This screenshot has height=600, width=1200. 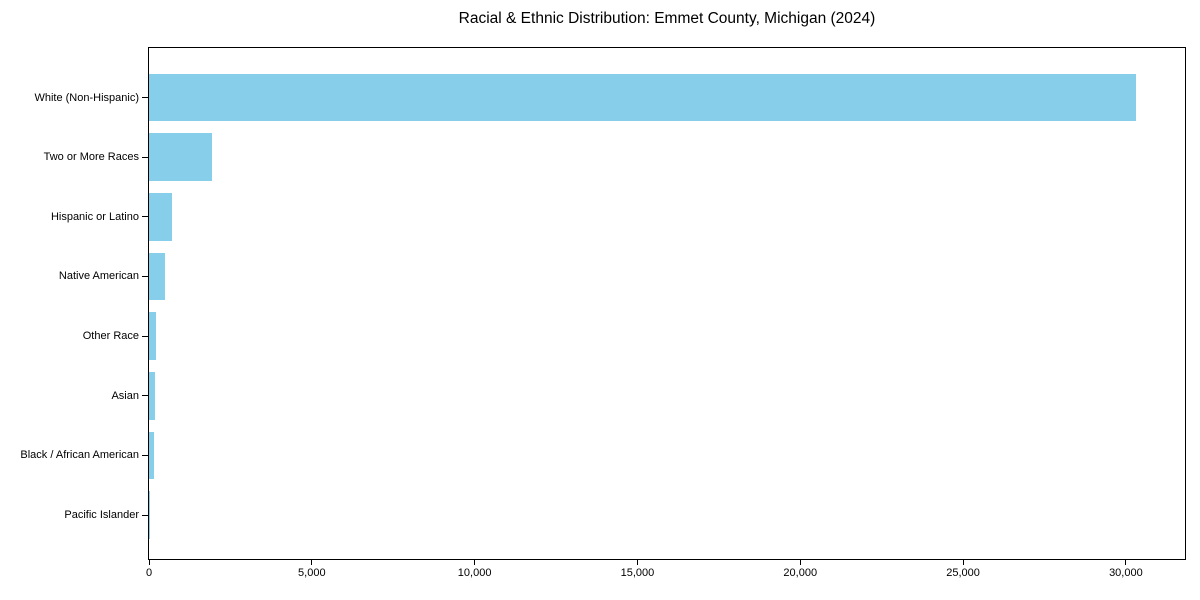 What do you see at coordinates (110, 336) in the screenshot?
I see `y-axis-label: Other Race` at bounding box center [110, 336].